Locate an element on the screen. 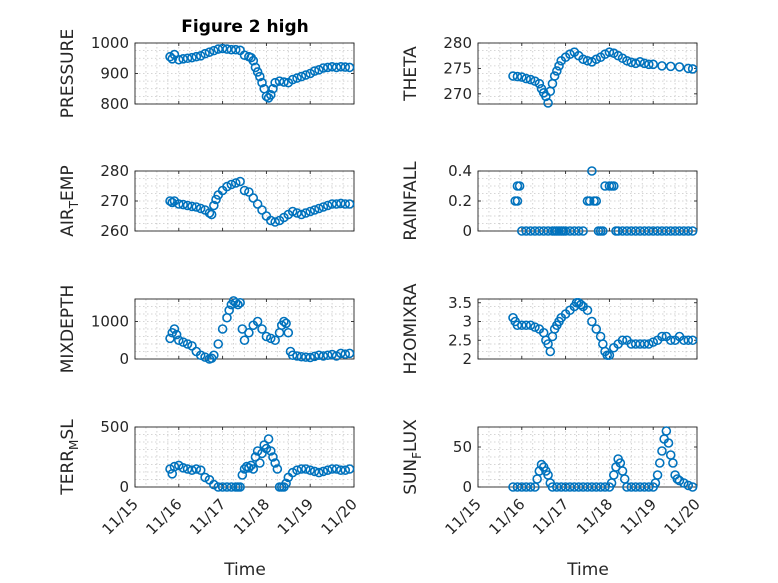  y-axis-label: PRESSURE is located at coordinates (68, 73).